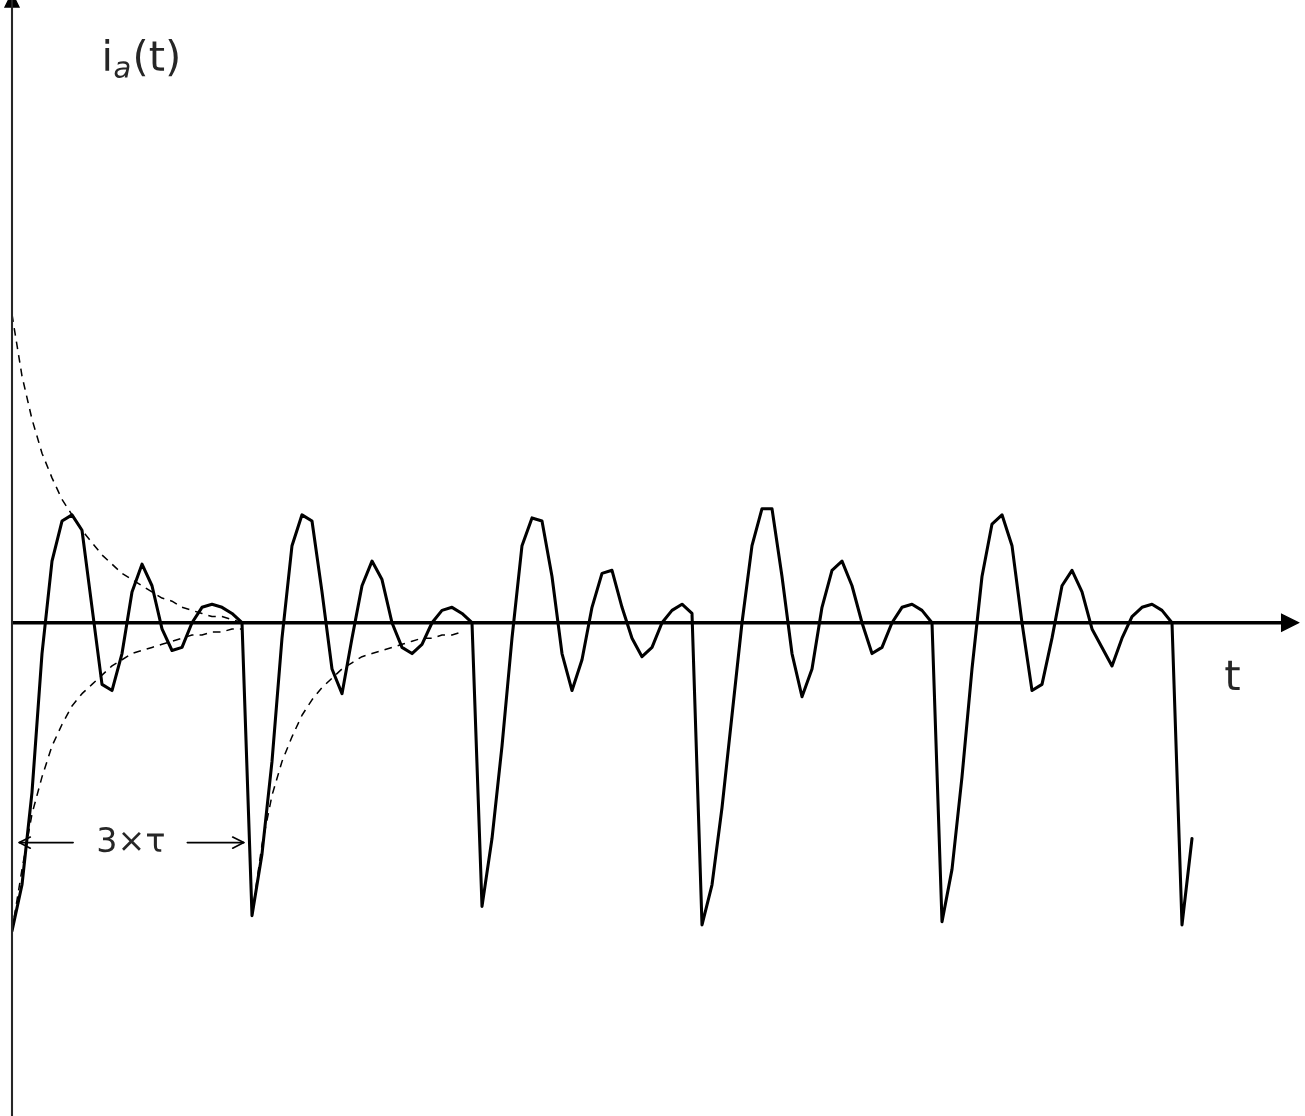  I want to click on text: i$_{a}$(t), so click(141, 58).